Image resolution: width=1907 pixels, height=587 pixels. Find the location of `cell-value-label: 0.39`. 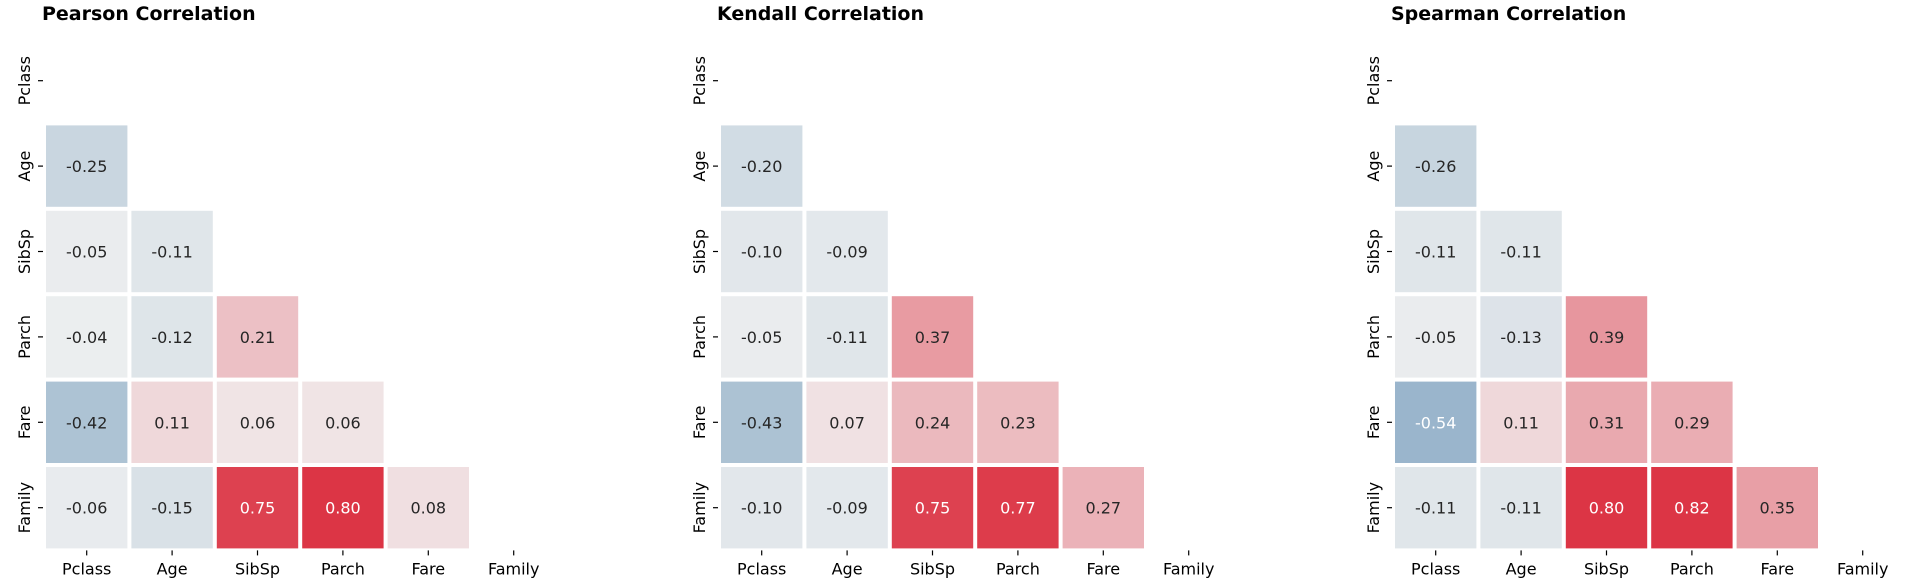

cell-value-label: 0.39 is located at coordinates (1607, 337).